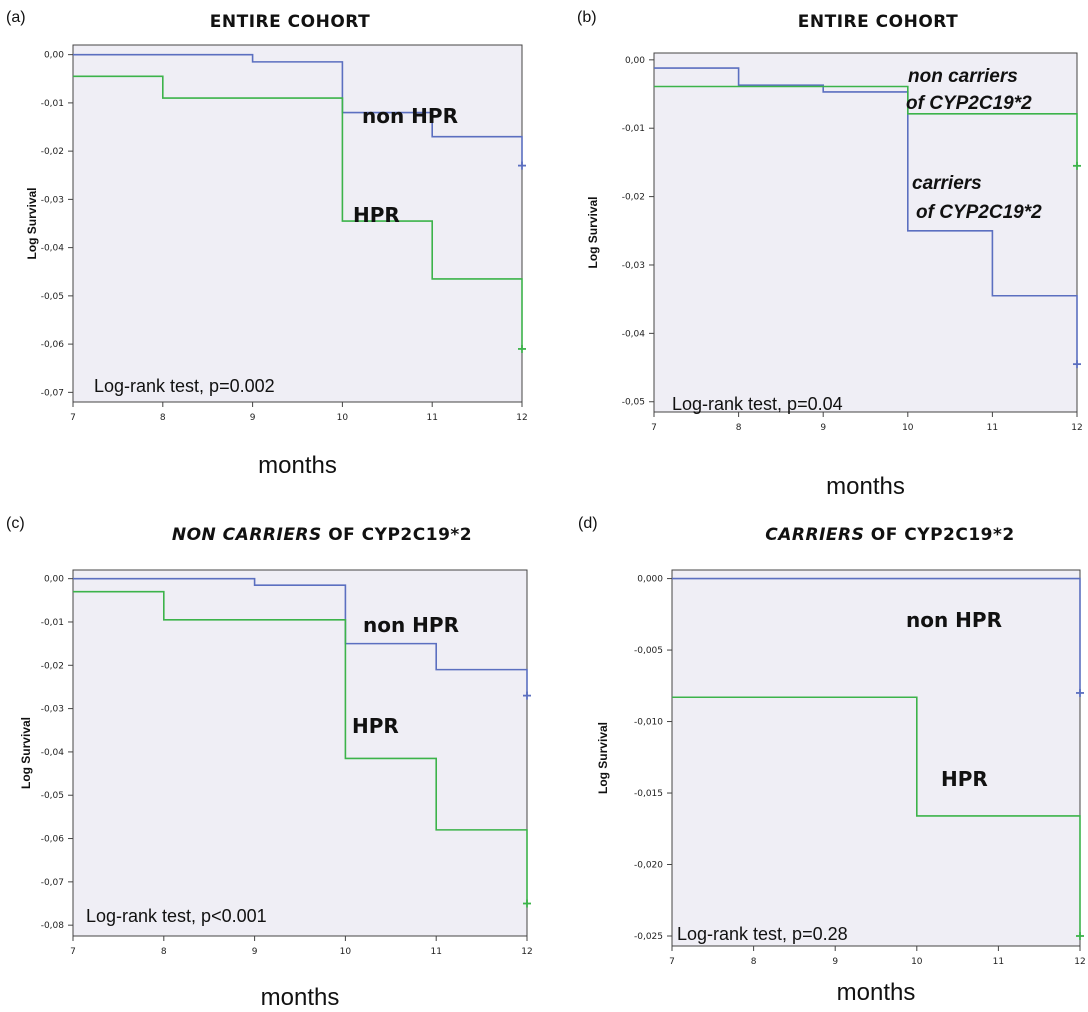  What do you see at coordinates (762, 934) in the screenshot?
I see `log-rank-test: Log-rank test, p=0.28` at bounding box center [762, 934].